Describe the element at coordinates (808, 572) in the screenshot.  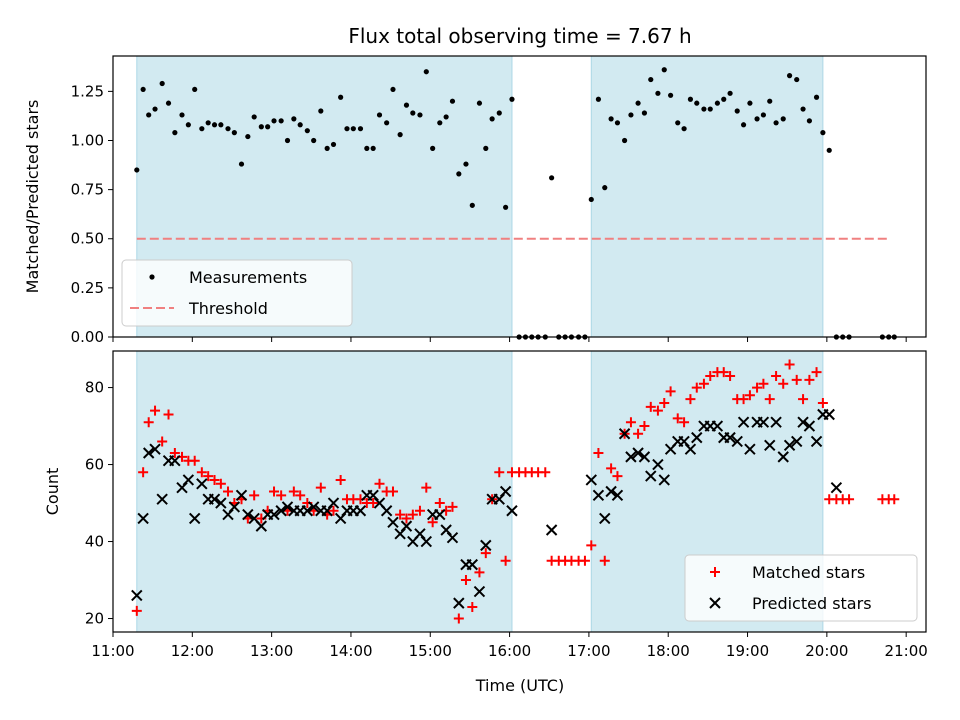
I see `legend-label: Matched stars` at that location.